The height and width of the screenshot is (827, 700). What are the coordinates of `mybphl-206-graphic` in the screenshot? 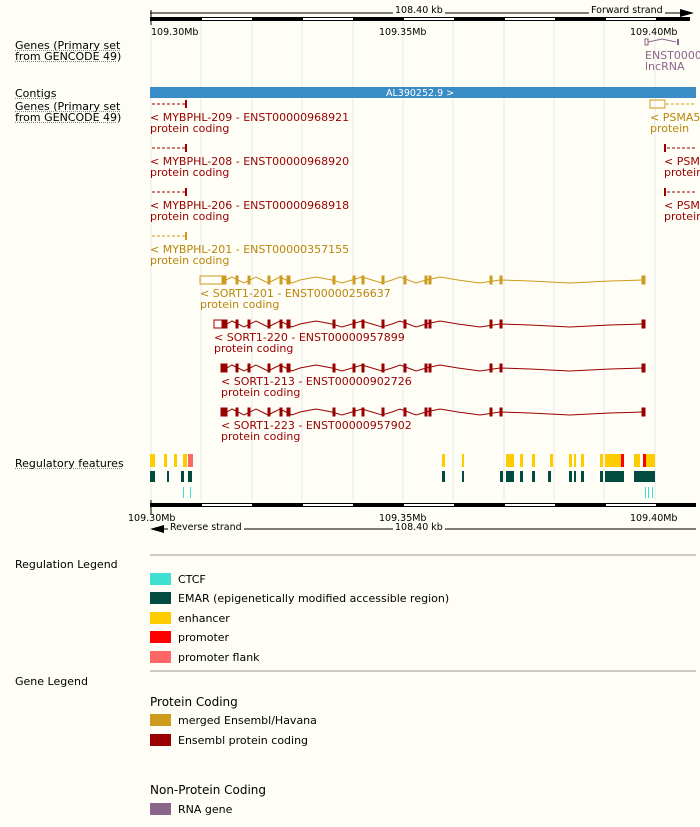 It's located at (169, 192).